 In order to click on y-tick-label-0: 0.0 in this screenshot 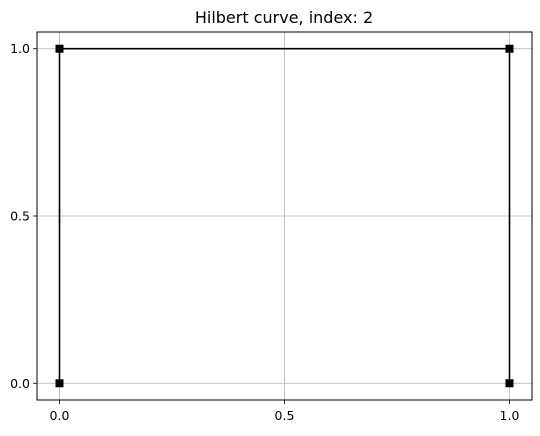, I will do `click(20, 383)`.